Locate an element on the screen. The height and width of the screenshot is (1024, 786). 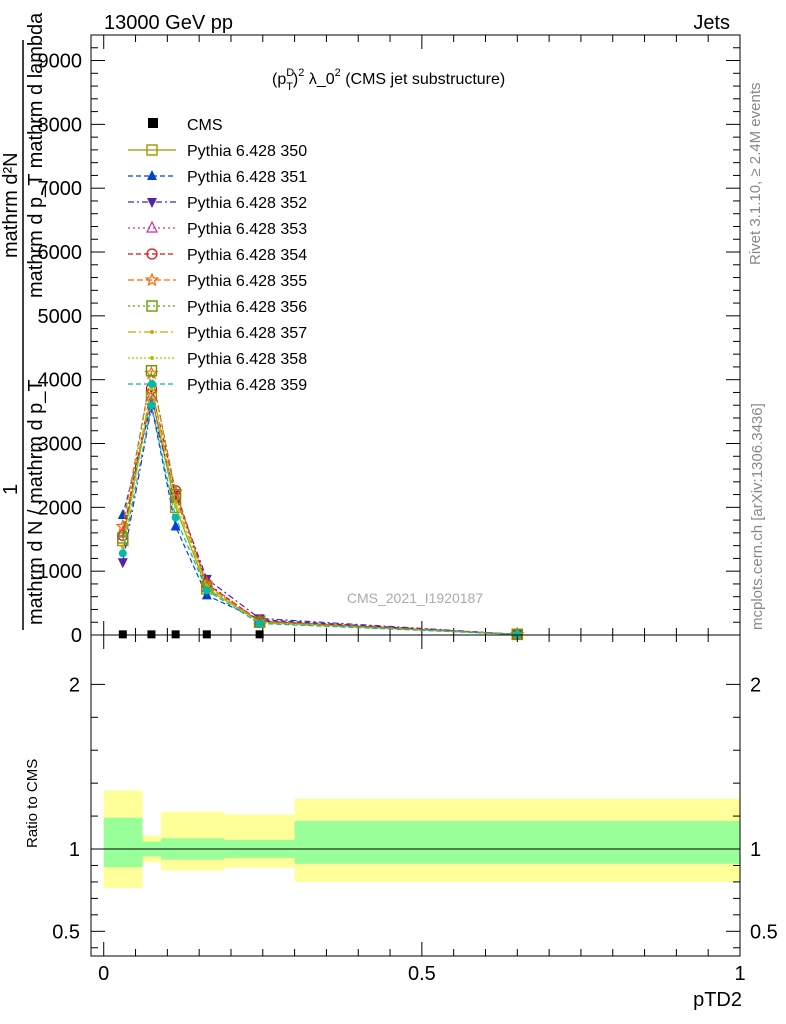
legend-label-351: Pythia 6.428 351 is located at coordinates (247, 177).